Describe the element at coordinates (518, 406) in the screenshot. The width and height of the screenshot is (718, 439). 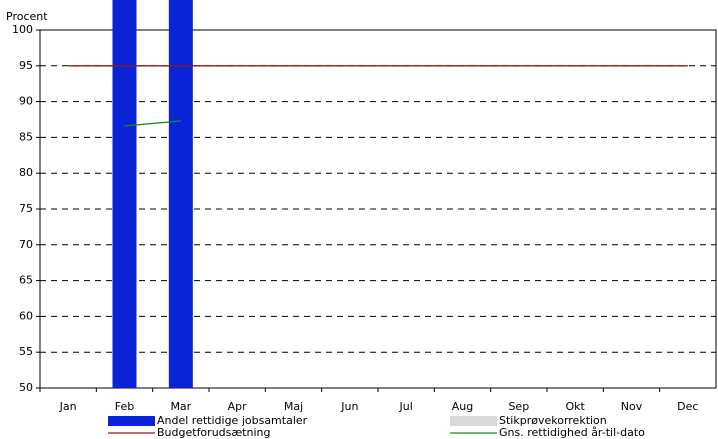
I see `x-tick-label: Sep` at that location.